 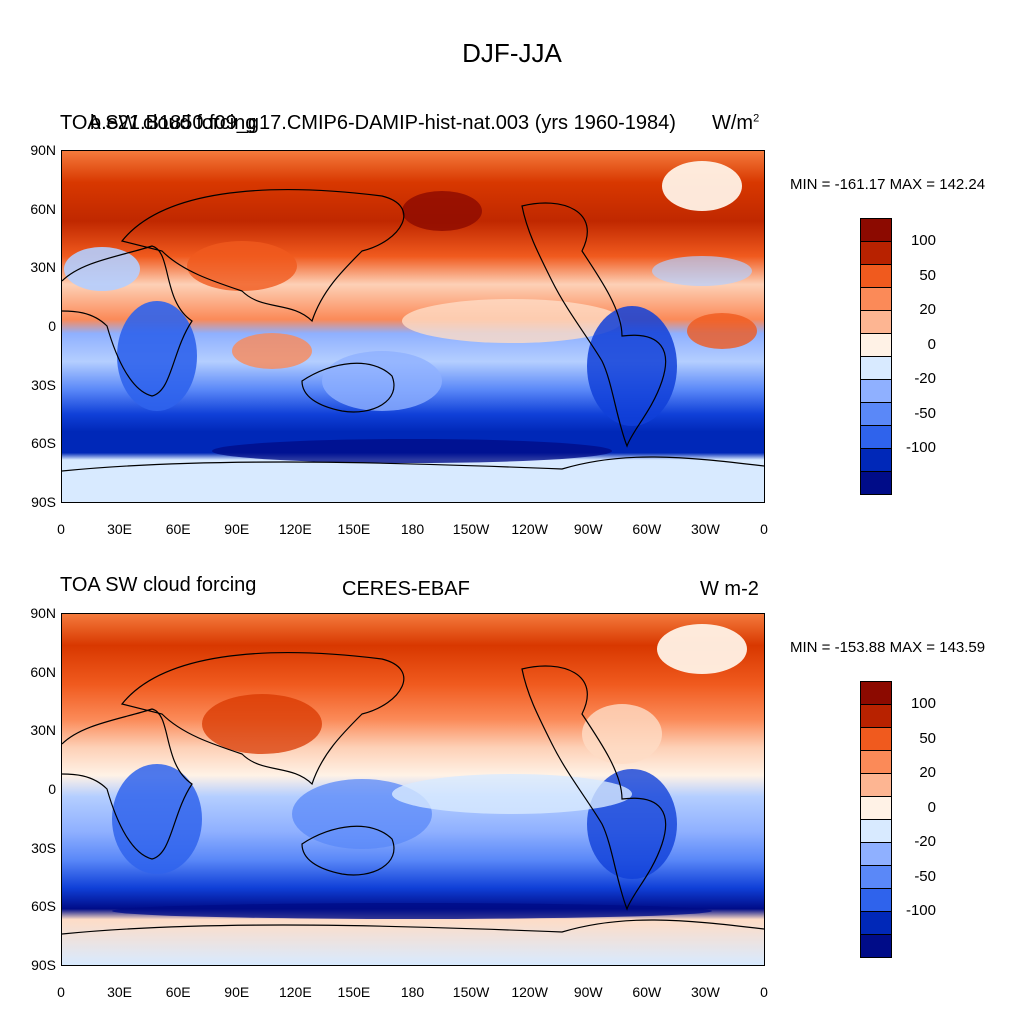 I want to click on panel2-lon-label: 30E, so click(x=120, y=992).